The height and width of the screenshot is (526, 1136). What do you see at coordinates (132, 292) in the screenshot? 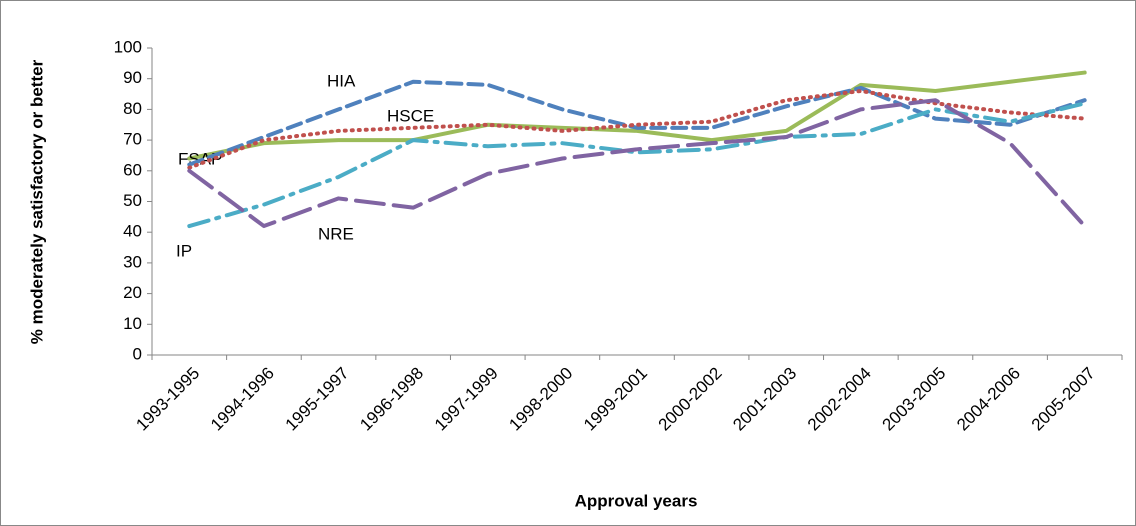
I see `y-tick-label: 20` at bounding box center [132, 292].